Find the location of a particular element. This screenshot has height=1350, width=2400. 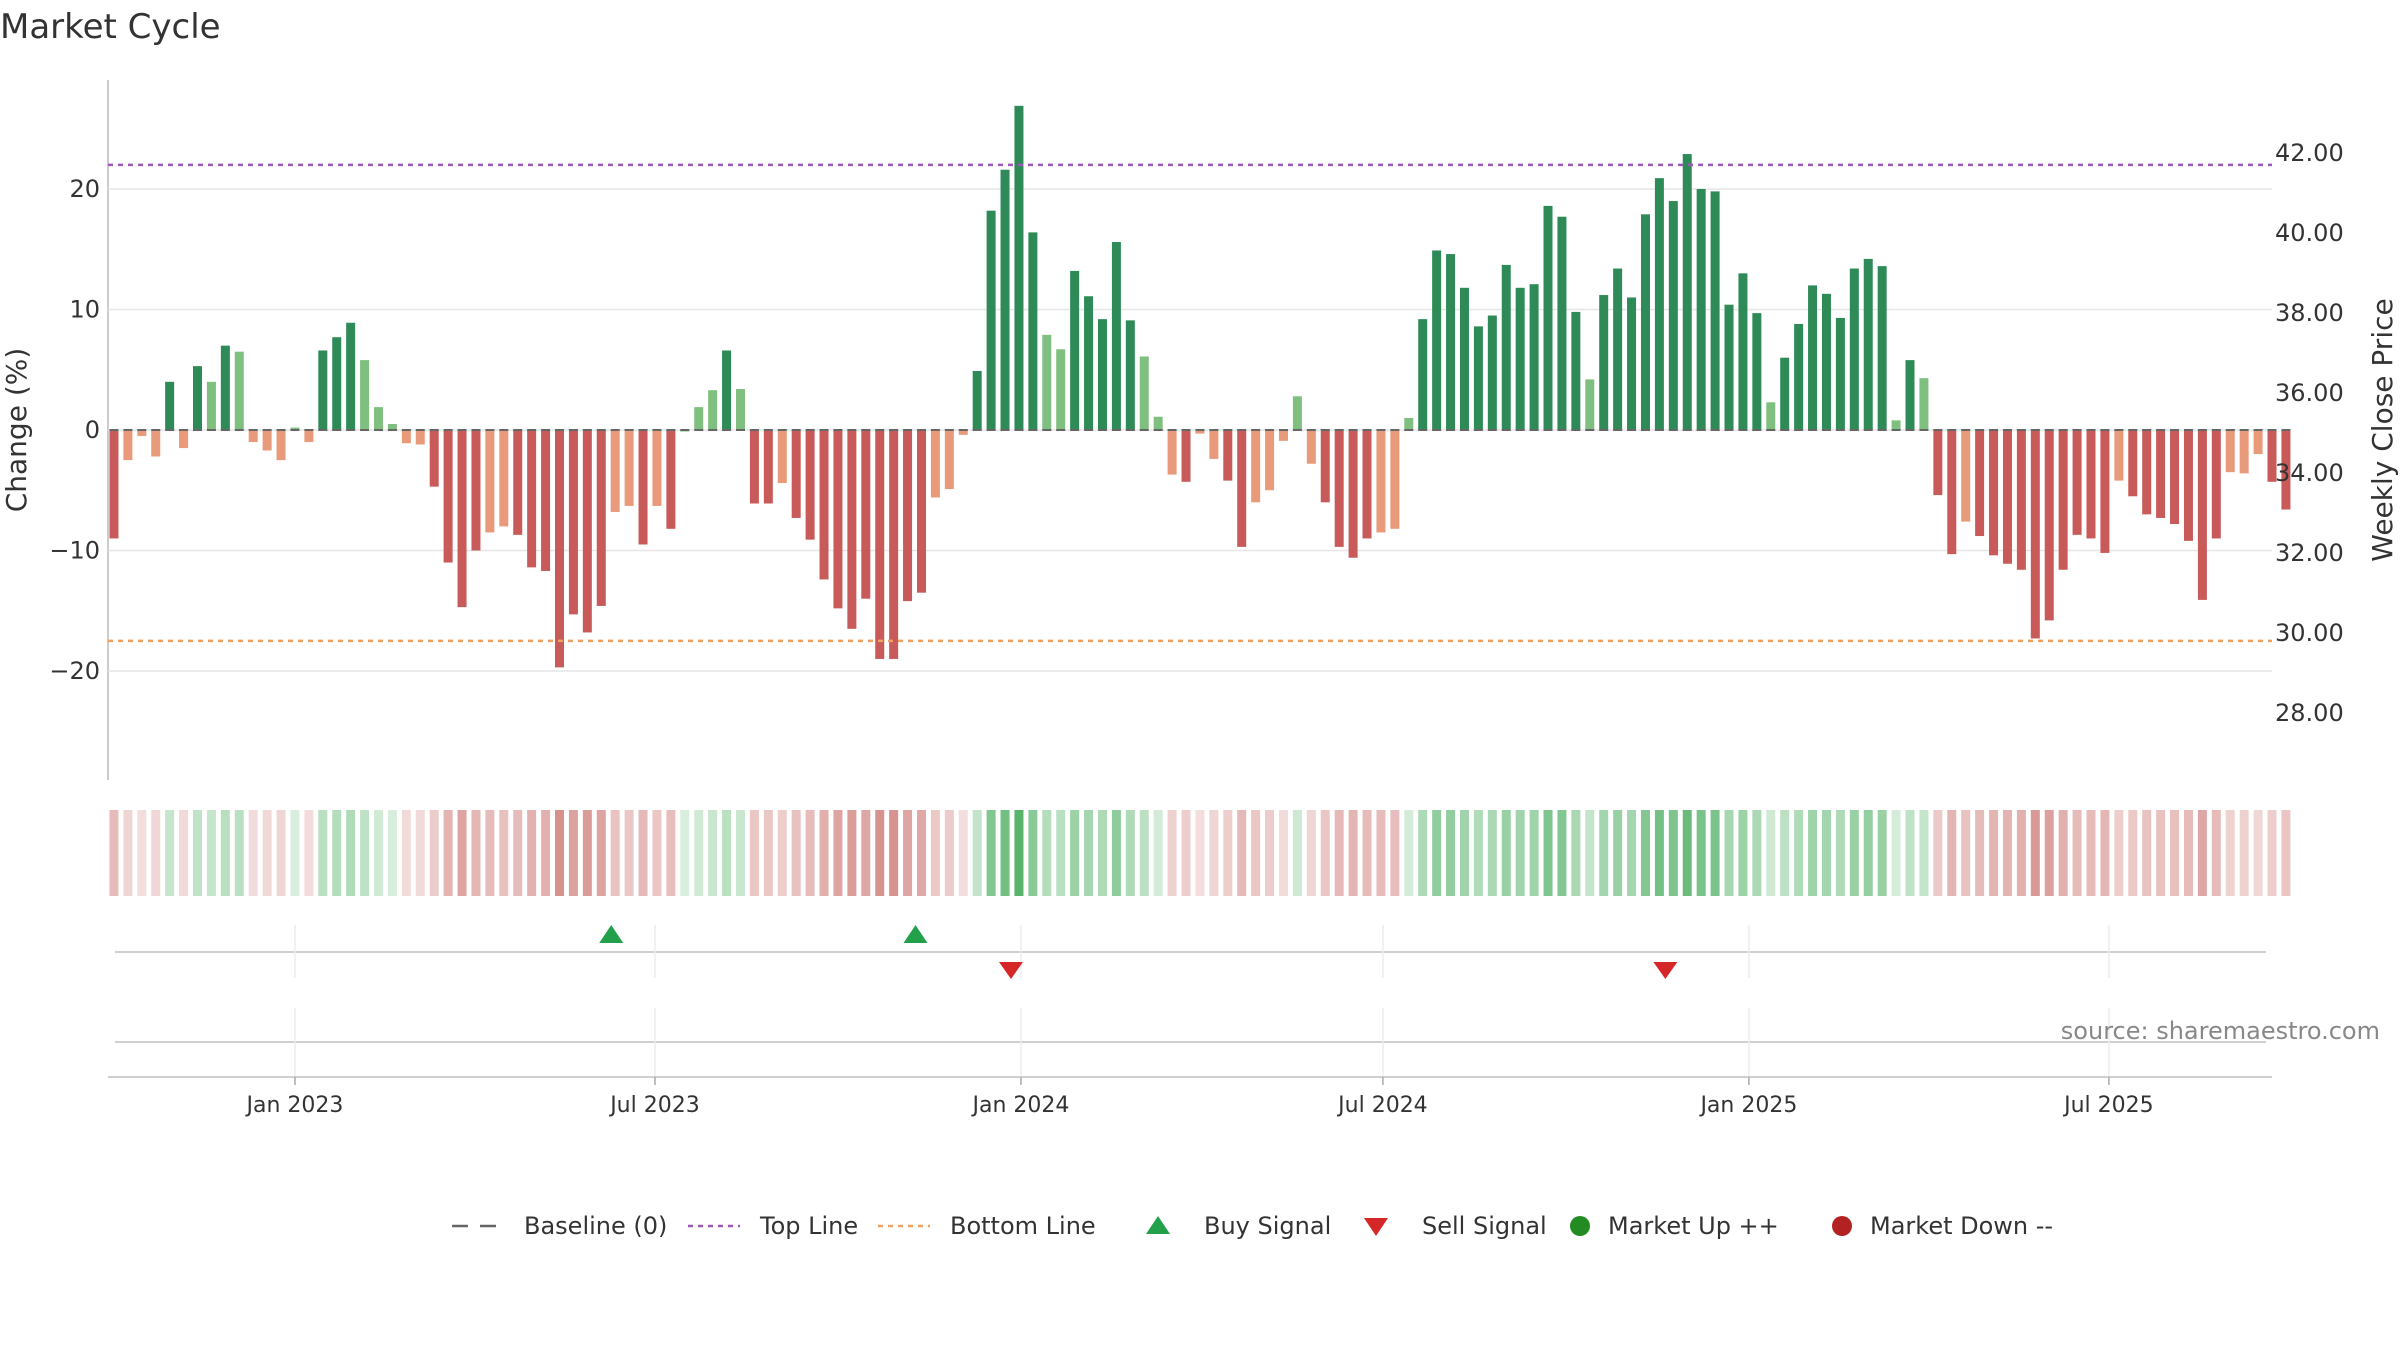

x-tick-label: Jul 2023 is located at coordinates (654, 1105).